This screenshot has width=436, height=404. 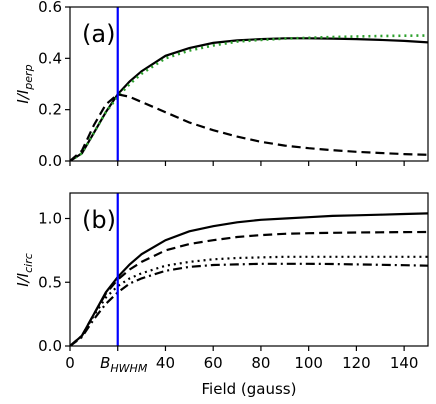 What do you see at coordinates (50, 110) in the screenshot?
I see `panel-a-ytick-label: 0.2` at bounding box center [50, 110].